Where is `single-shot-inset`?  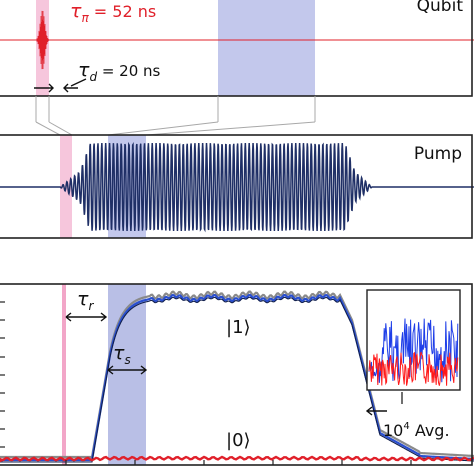 single-shot-inset is located at coordinates (413, 340).